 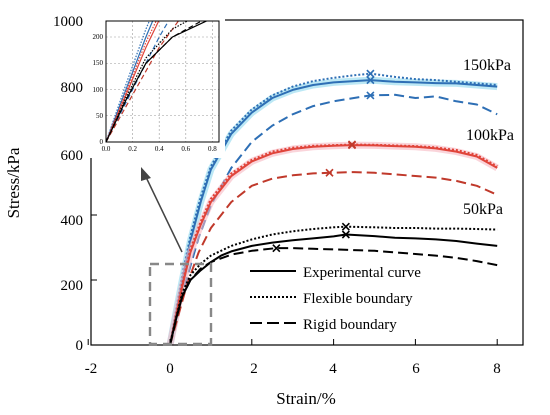 I want to click on inset-series-50kPa-dashed, so click(x=154, y=81).